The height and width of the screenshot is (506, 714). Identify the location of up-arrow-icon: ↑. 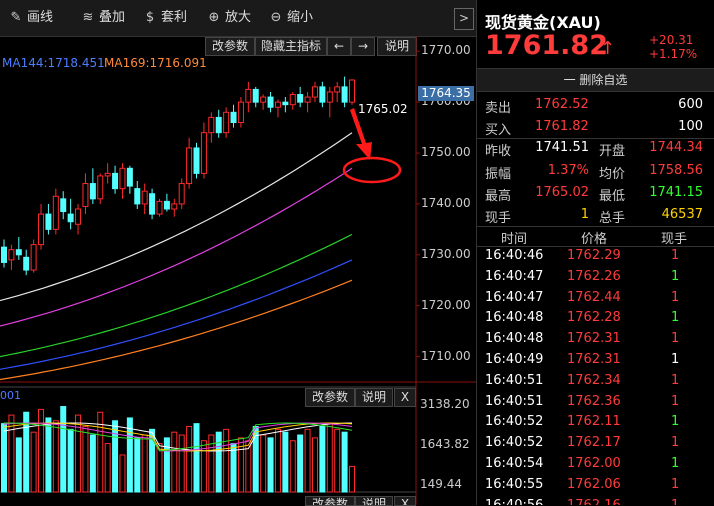
(608, 48).